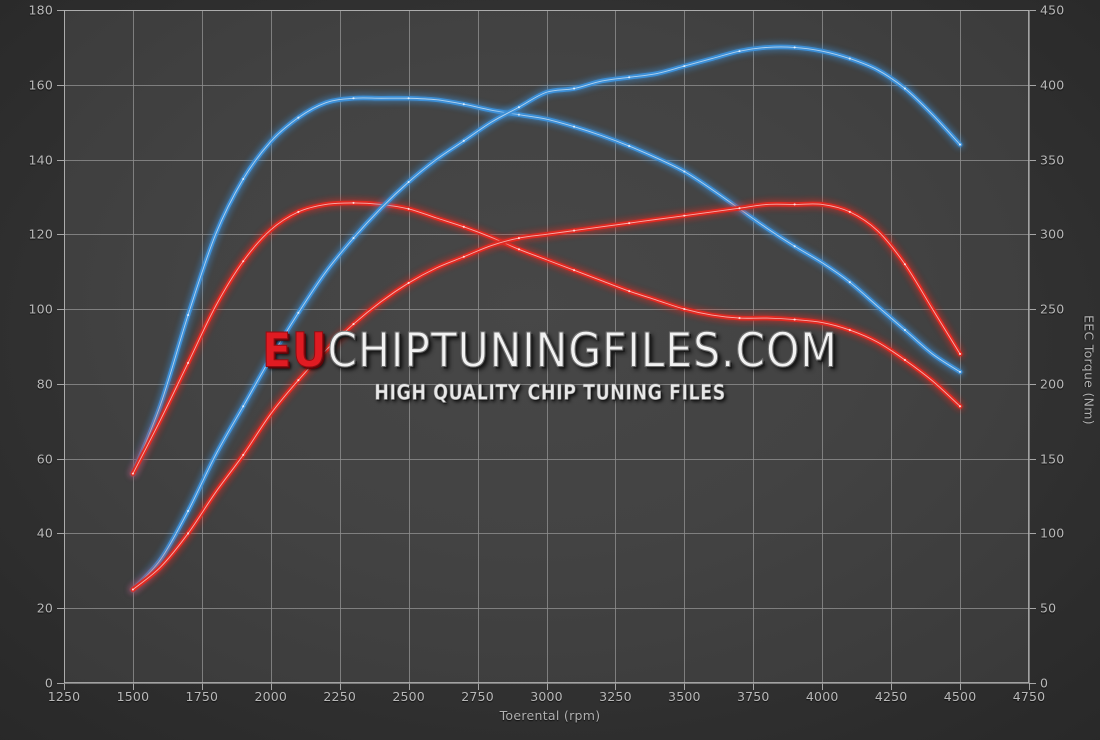  Describe the element at coordinates (202, 696) in the screenshot. I see `x-axis-tick-label: 1750` at that location.